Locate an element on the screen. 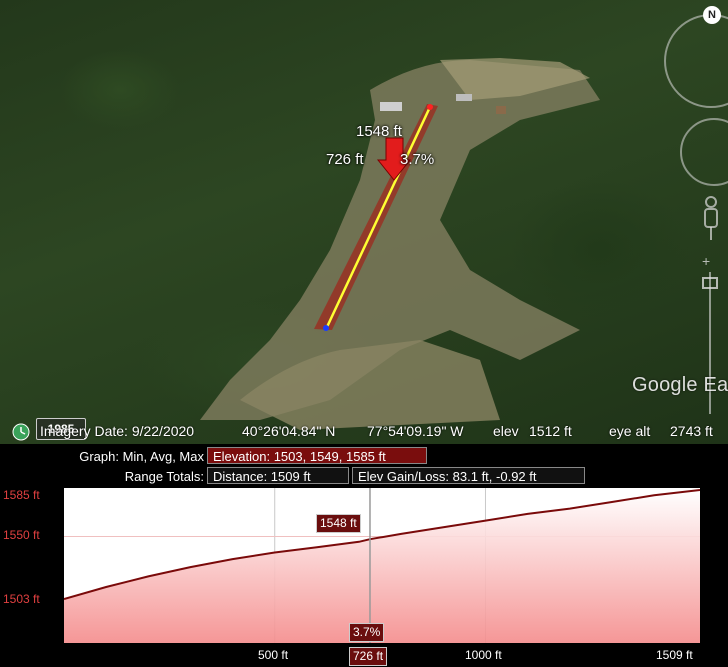 Image resolution: width=728 pixels, height=667 pixels. elevation-summary: Elevation: 1503, 1549, 1585 ft is located at coordinates (317, 455).